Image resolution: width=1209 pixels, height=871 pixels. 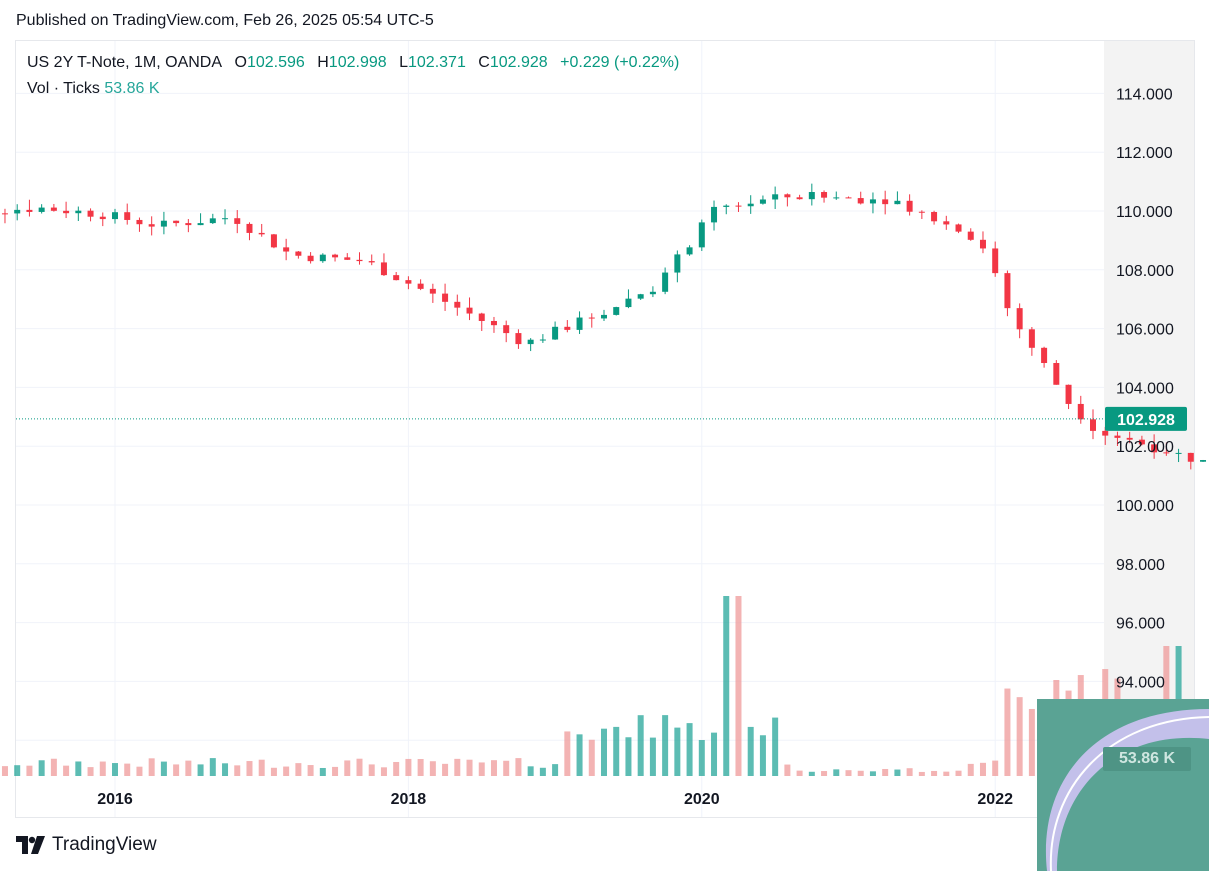 What do you see at coordinates (323, 62) in the screenshot?
I see `high-label: H` at bounding box center [323, 62].